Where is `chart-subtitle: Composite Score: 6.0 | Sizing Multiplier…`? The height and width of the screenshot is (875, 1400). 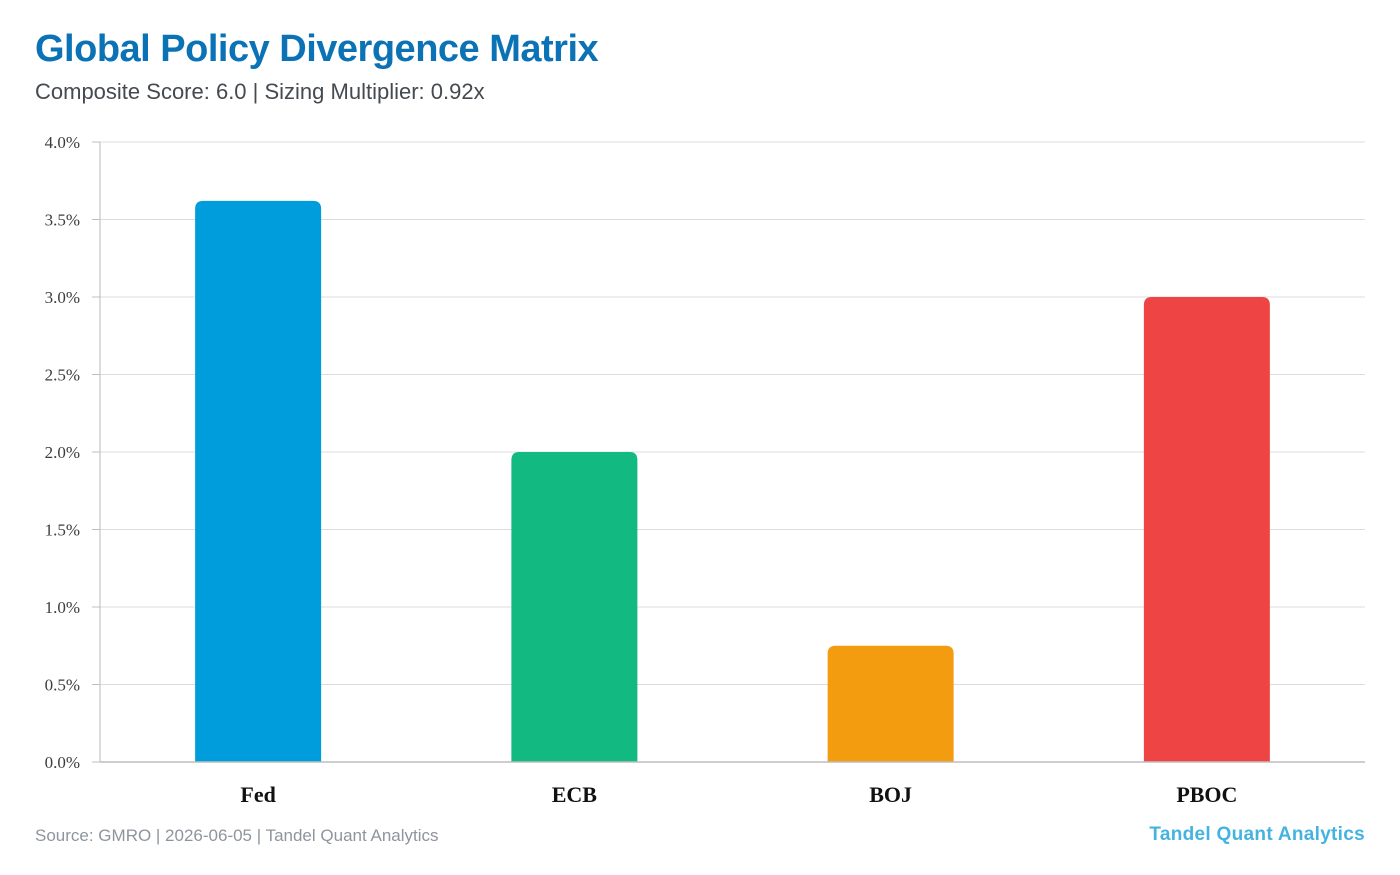 chart-subtitle: Composite Score: 6.0 | Sizing Multiplier… is located at coordinates (260, 91).